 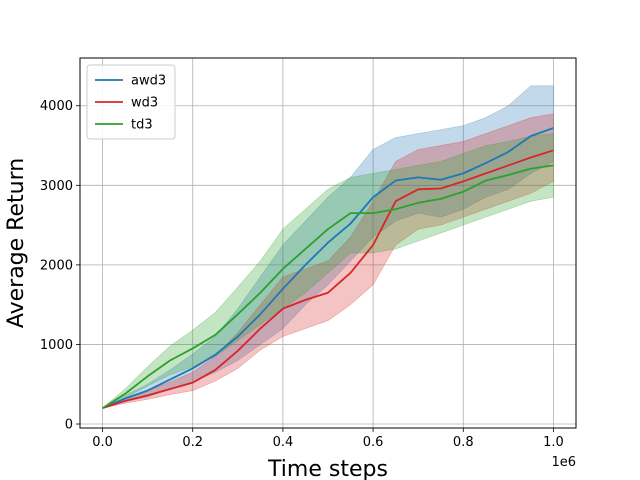 I want to click on y-tick-label: 1000, so click(x=56, y=345).